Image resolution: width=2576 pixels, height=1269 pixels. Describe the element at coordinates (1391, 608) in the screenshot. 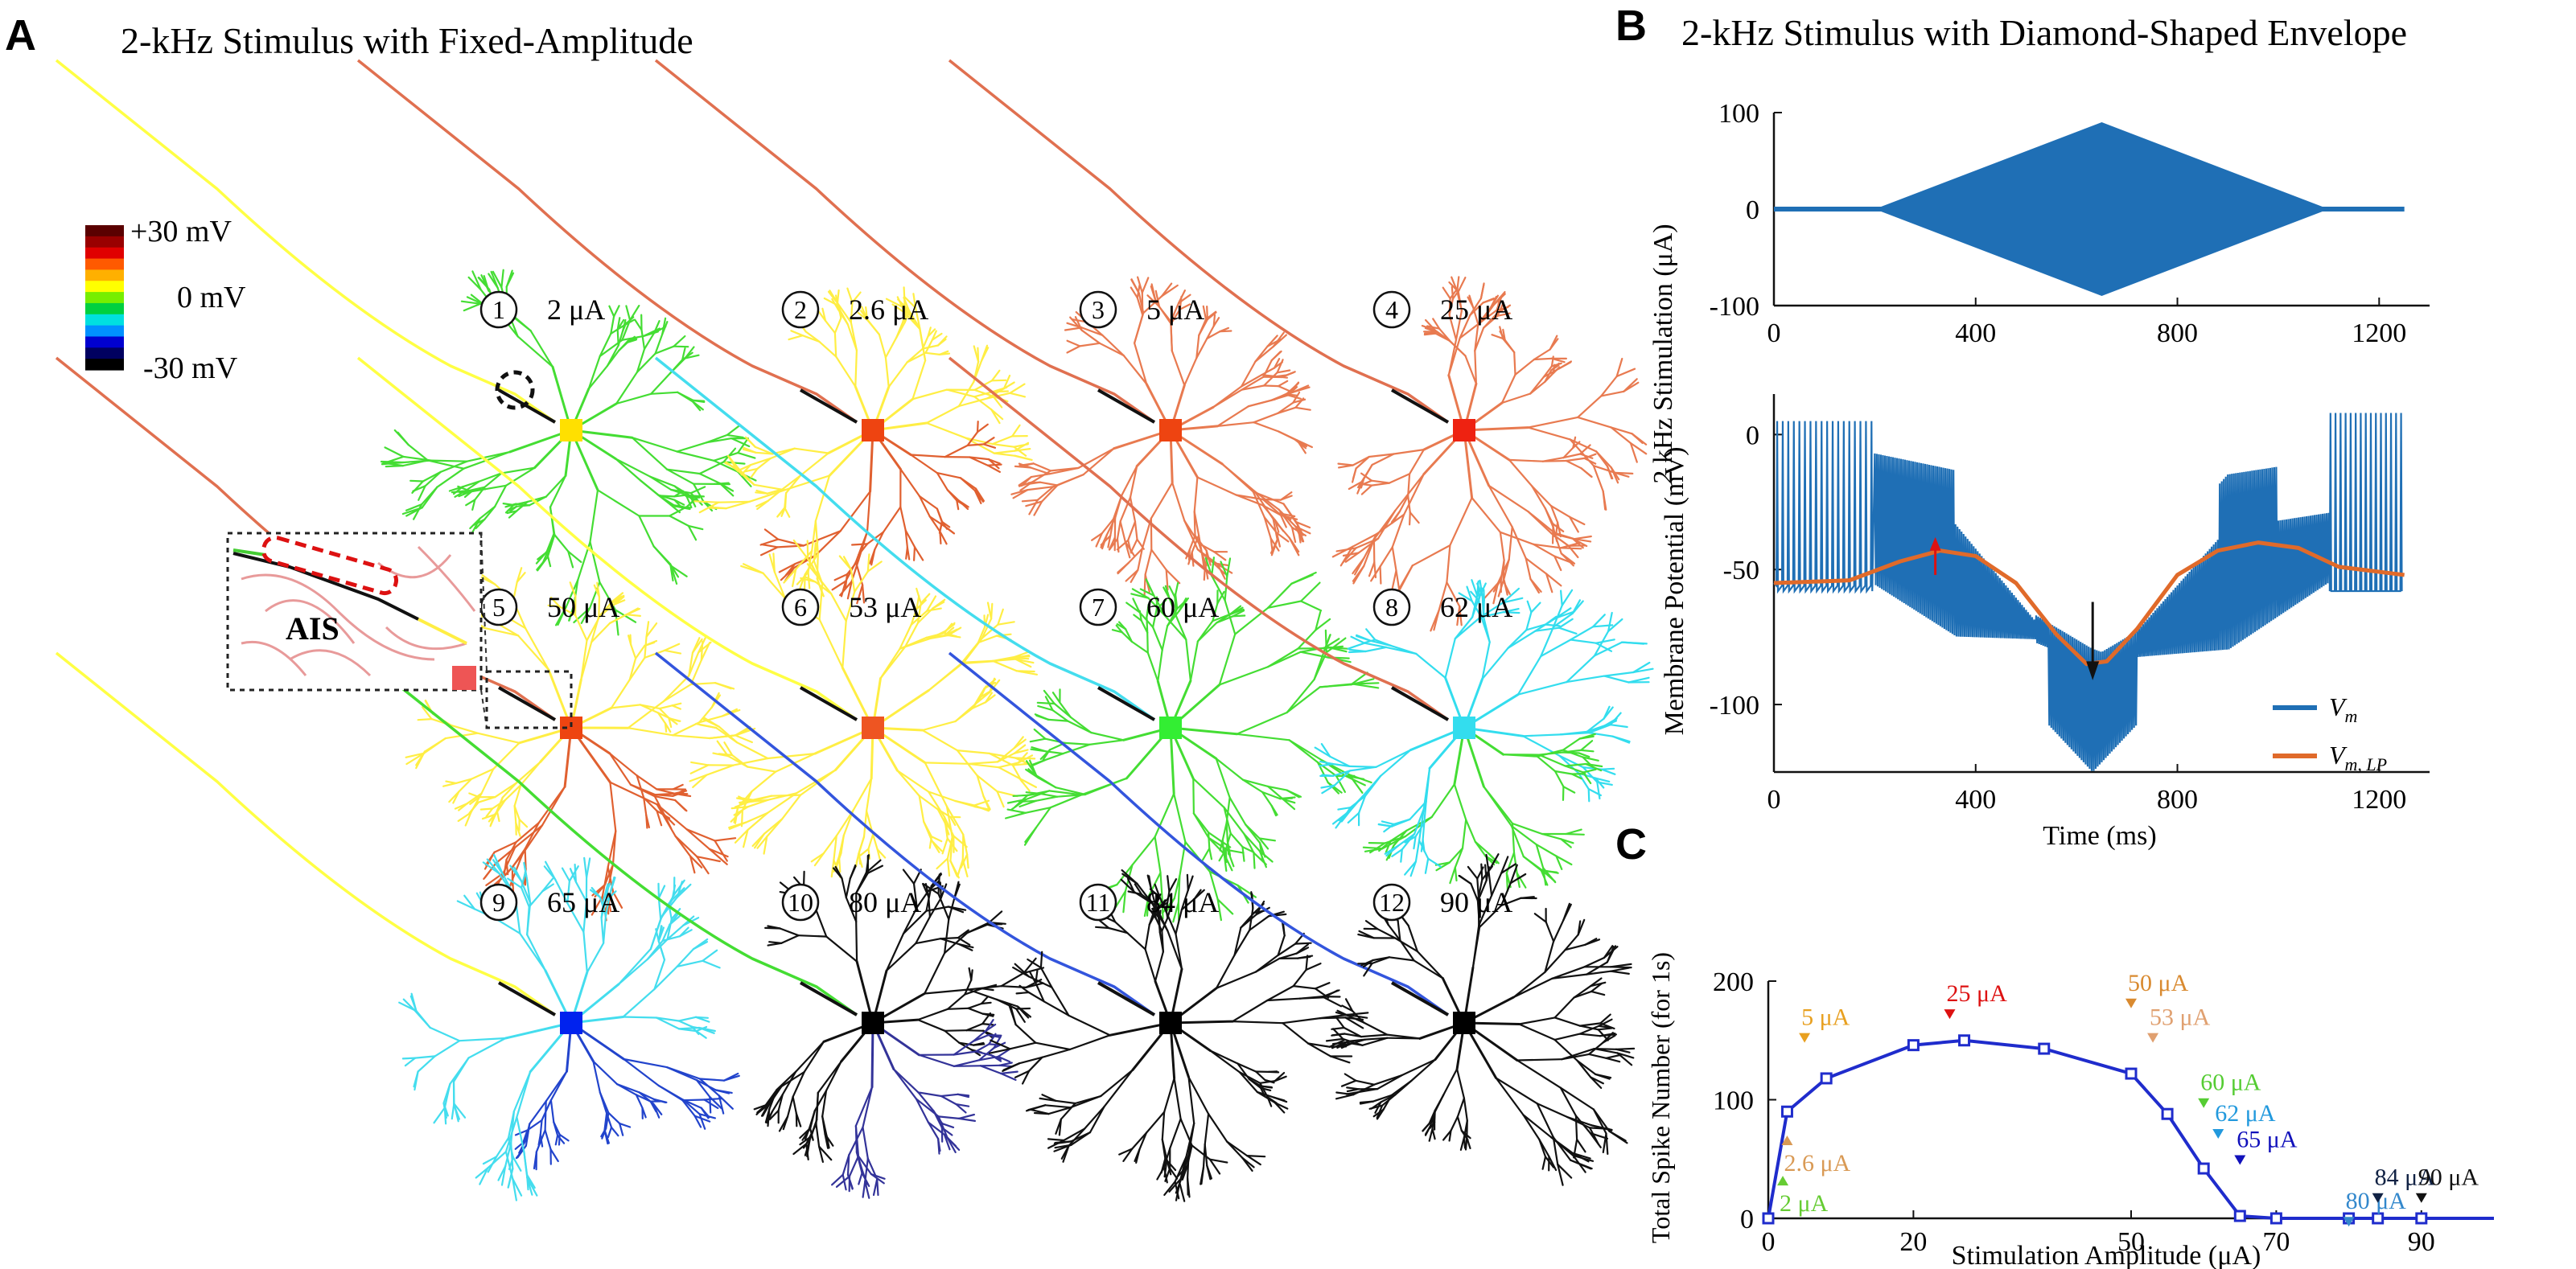

I see `cell-number: 8` at that location.